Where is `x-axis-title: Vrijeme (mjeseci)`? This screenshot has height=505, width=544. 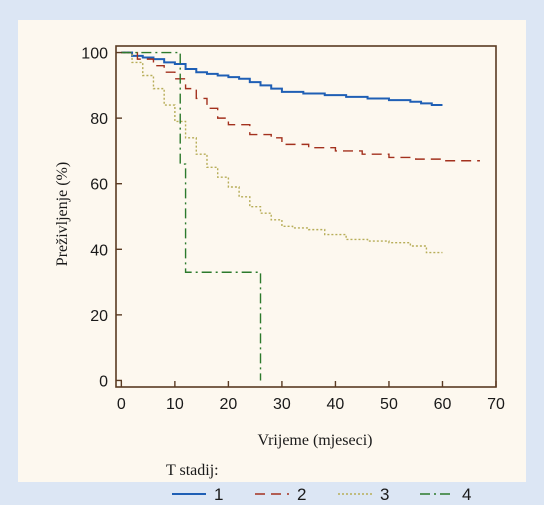
x-axis-title: Vrijeme (mjeseci) is located at coordinates (315, 440).